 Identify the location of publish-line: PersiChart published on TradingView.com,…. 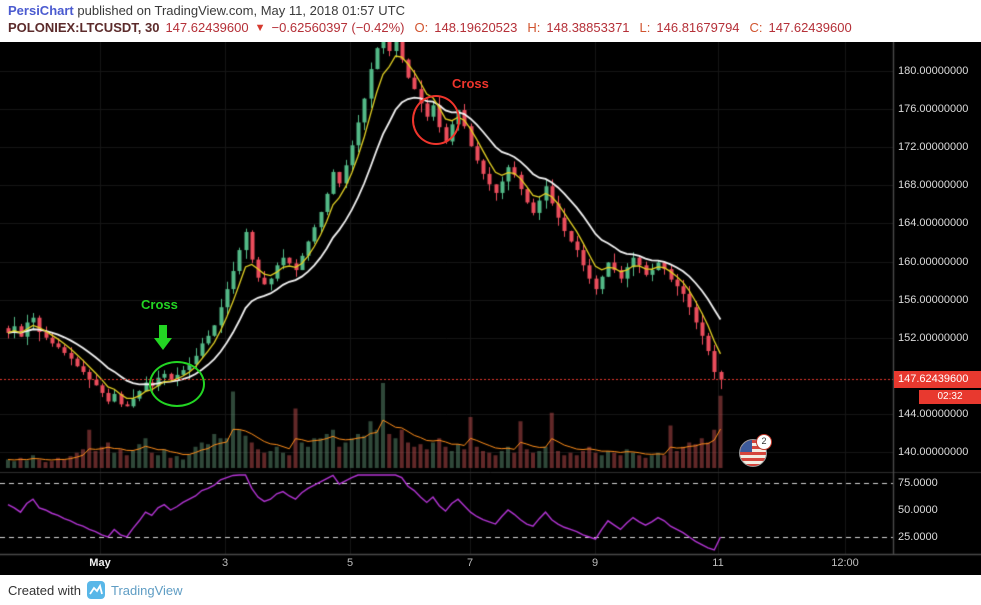
(490, 9).